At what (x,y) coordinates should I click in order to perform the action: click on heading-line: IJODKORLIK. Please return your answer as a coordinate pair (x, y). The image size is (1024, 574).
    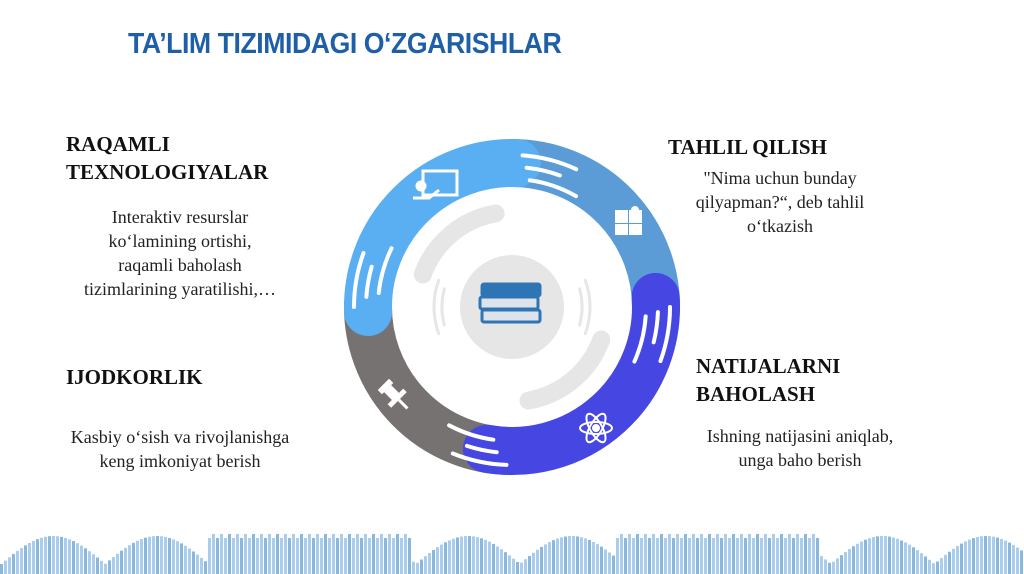
    Looking at the image, I should click on (134, 377).